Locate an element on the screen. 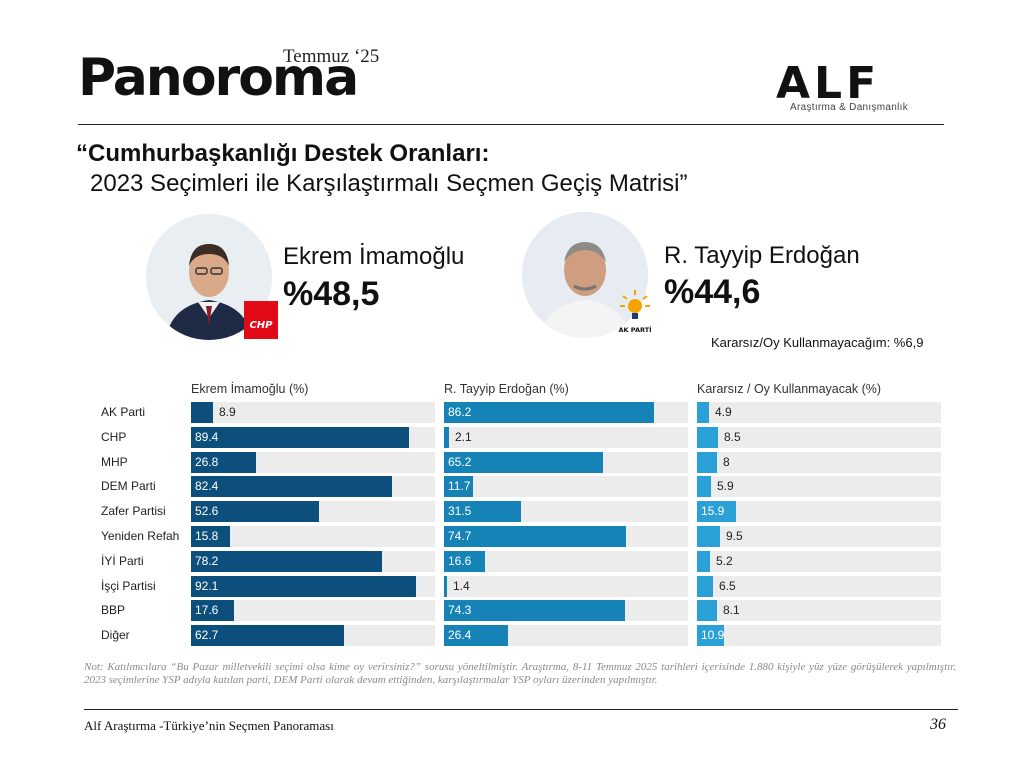 The width and height of the screenshot is (1024, 768). panel-title-3: Kararsız / Oy Kullanmayacak (%) is located at coordinates (789, 389).